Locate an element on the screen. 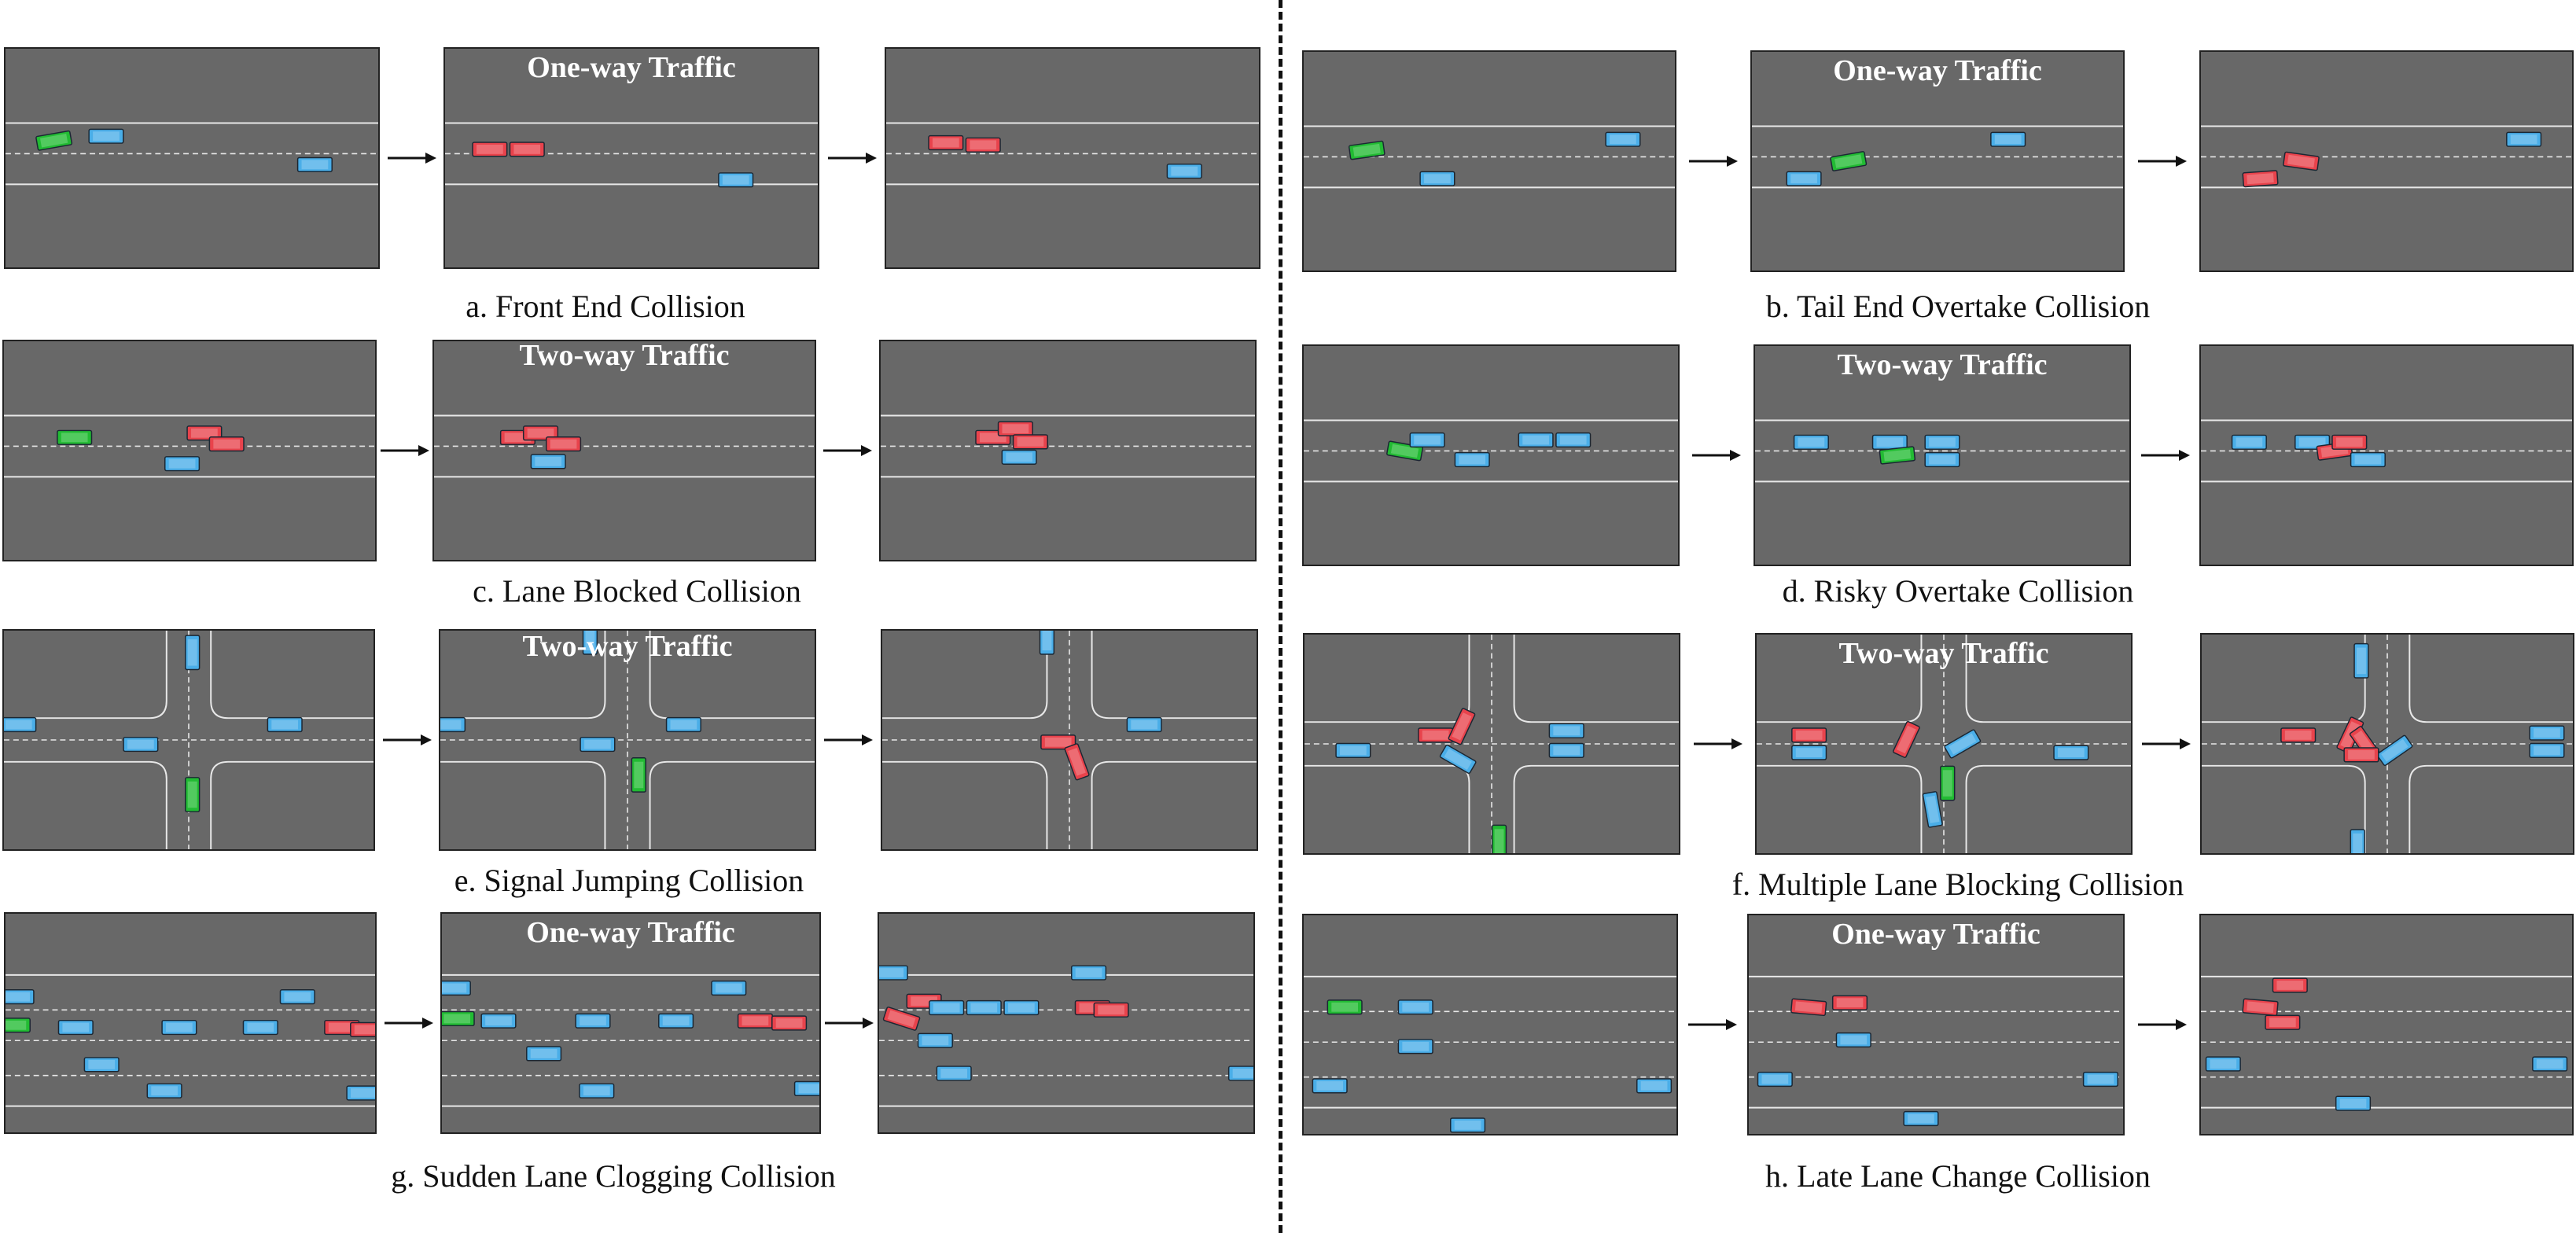 Image resolution: width=2576 pixels, height=1233 pixels. scenario-d-caption: d. Risky Overtake Collision is located at coordinates (1958, 591).